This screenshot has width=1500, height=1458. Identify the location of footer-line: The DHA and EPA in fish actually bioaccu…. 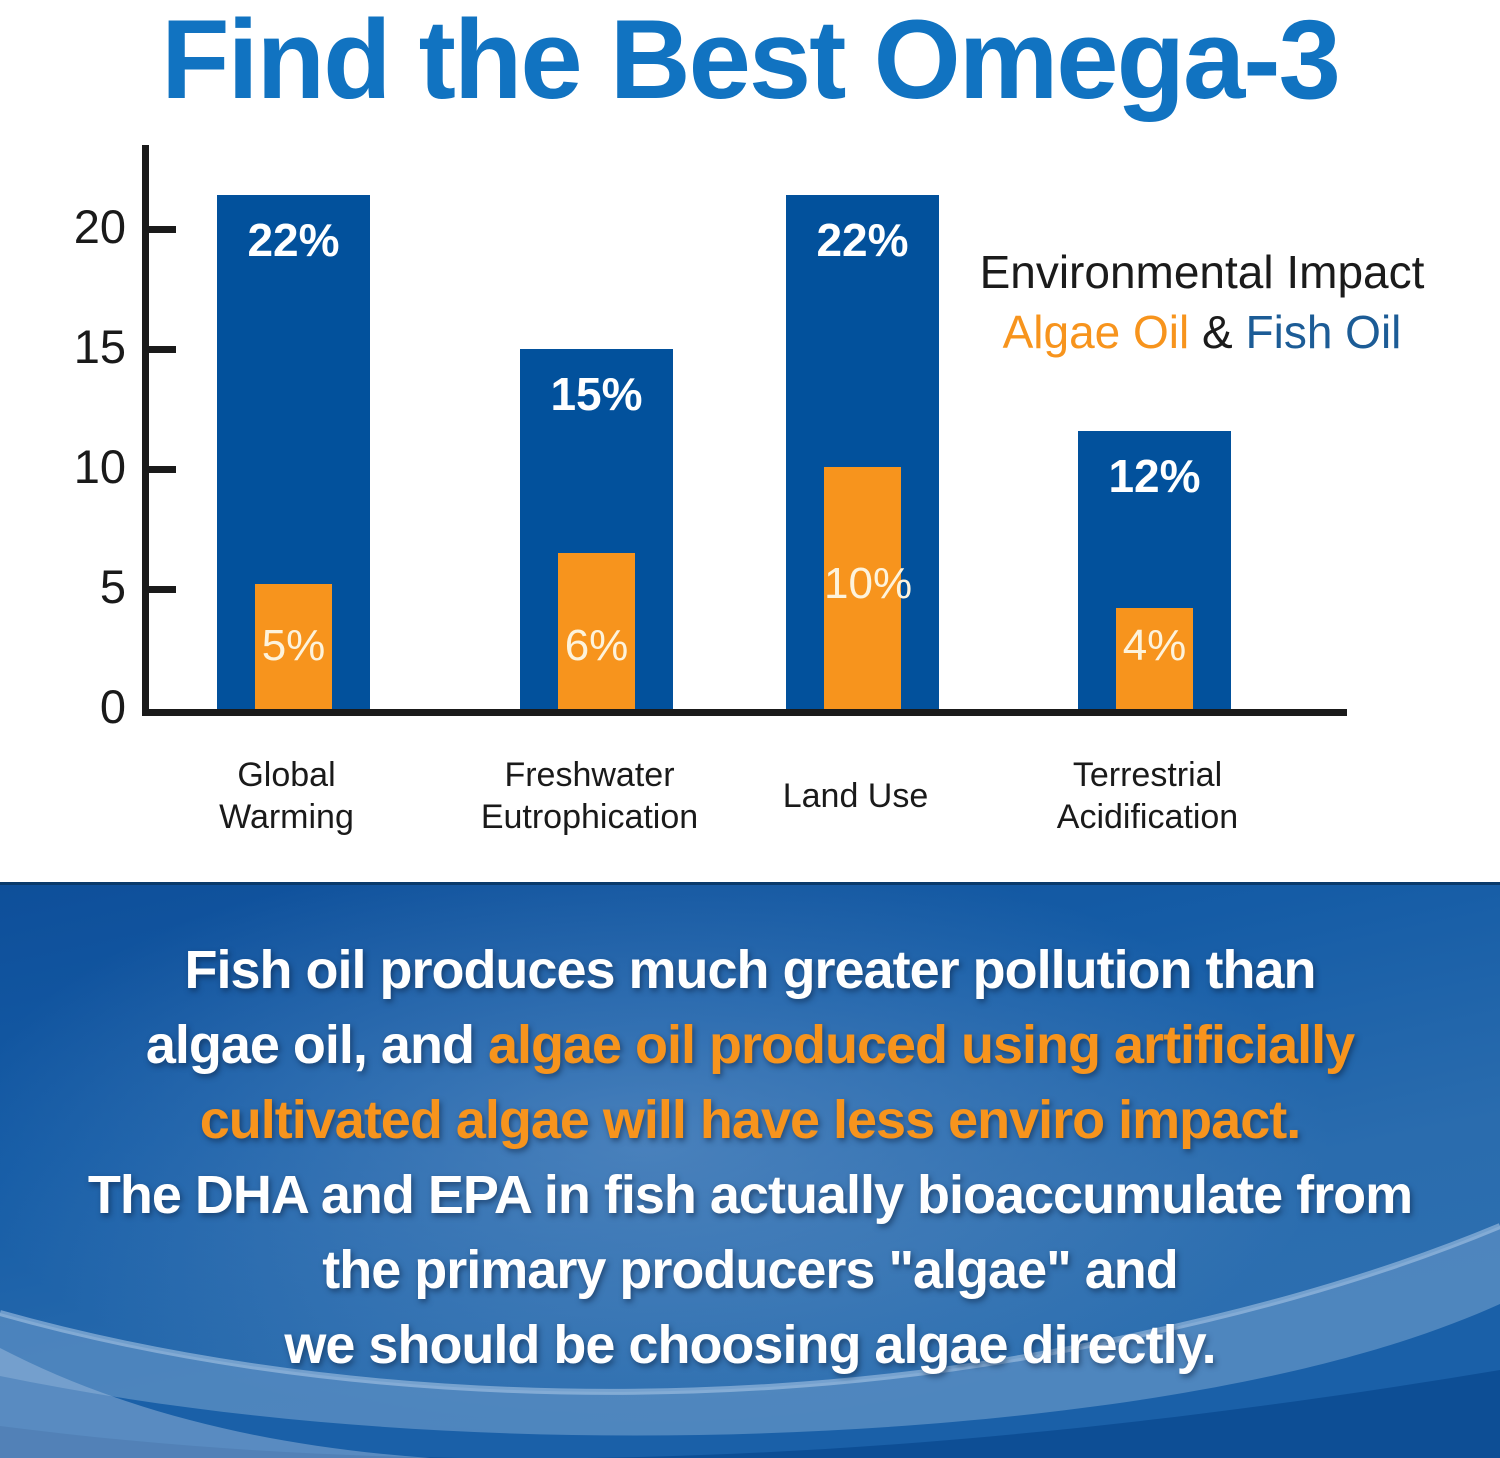
(750, 1195).